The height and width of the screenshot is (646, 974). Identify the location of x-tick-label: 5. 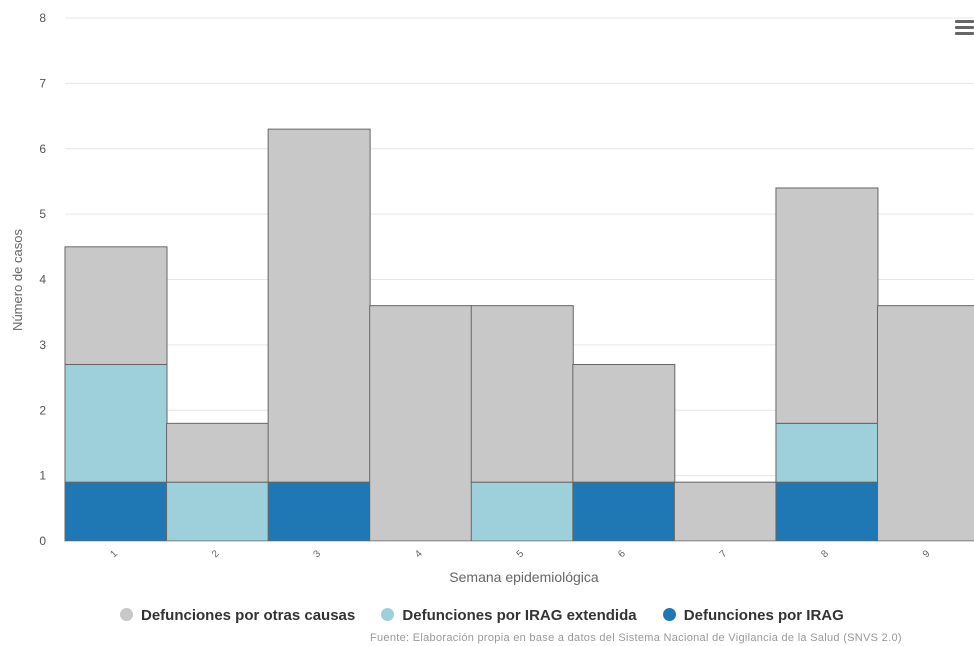
(521, 554).